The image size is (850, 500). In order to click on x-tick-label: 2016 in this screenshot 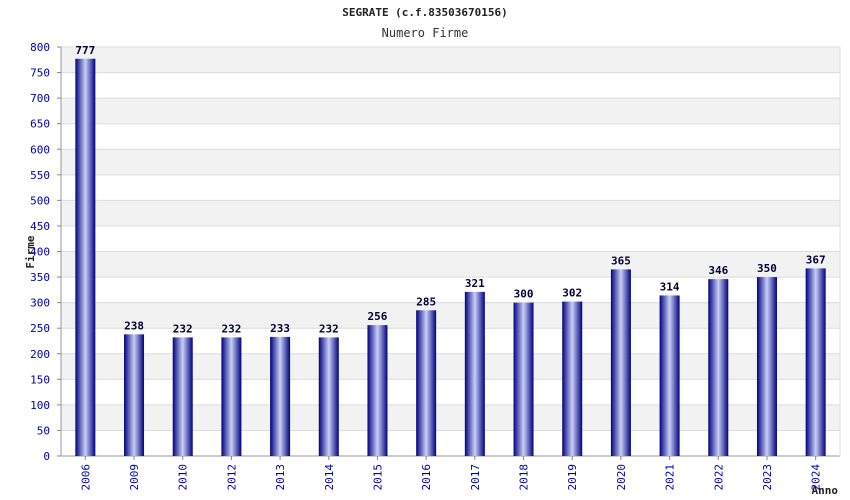, I will do `click(426, 477)`.